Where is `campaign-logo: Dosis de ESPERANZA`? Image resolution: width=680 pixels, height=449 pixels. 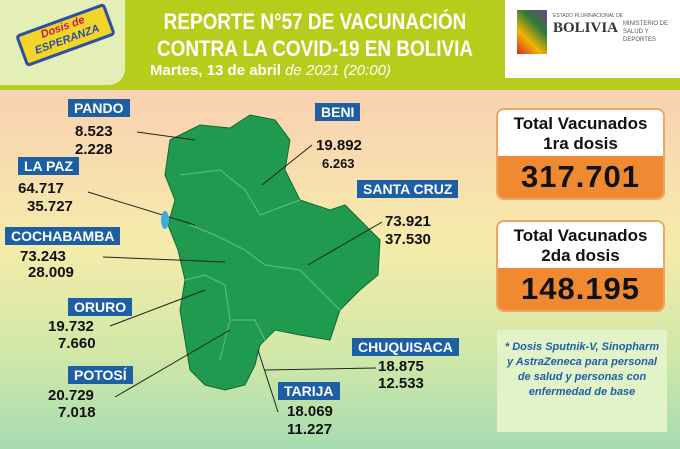
campaign-logo: Dosis de ESPERANZA is located at coordinates (62, 42).